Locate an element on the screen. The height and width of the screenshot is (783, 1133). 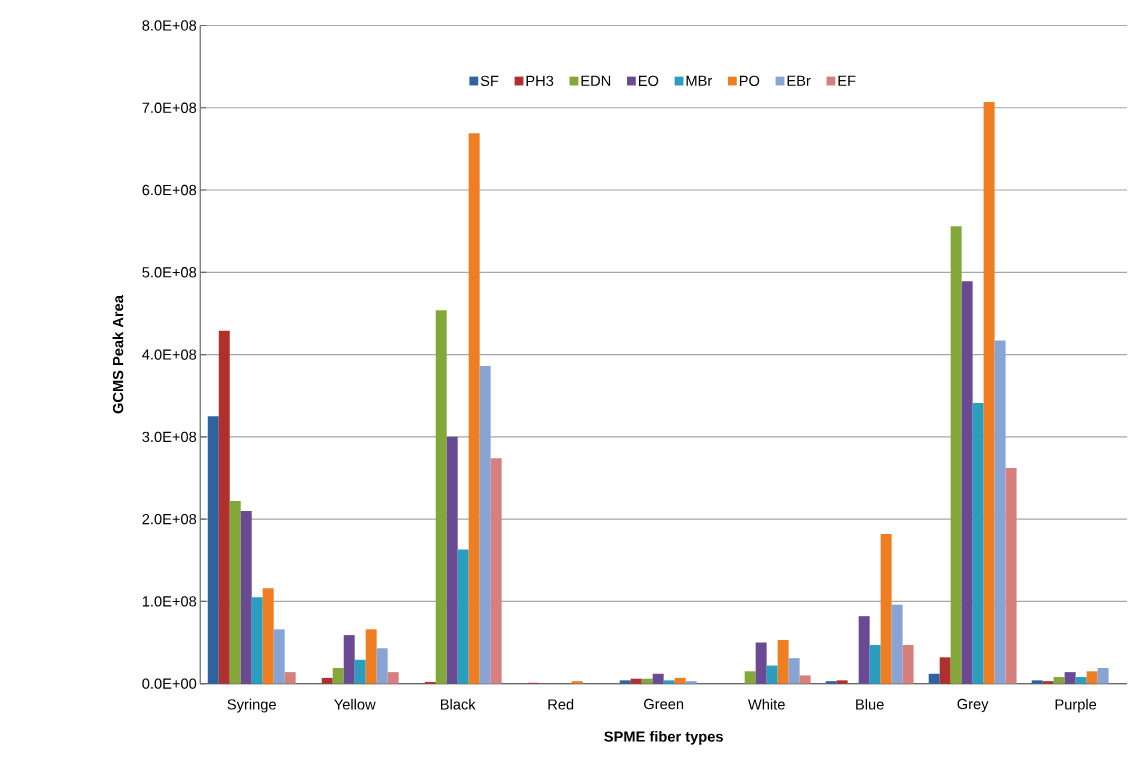
y-tick-label: 2.0E+08 is located at coordinates (169, 519).